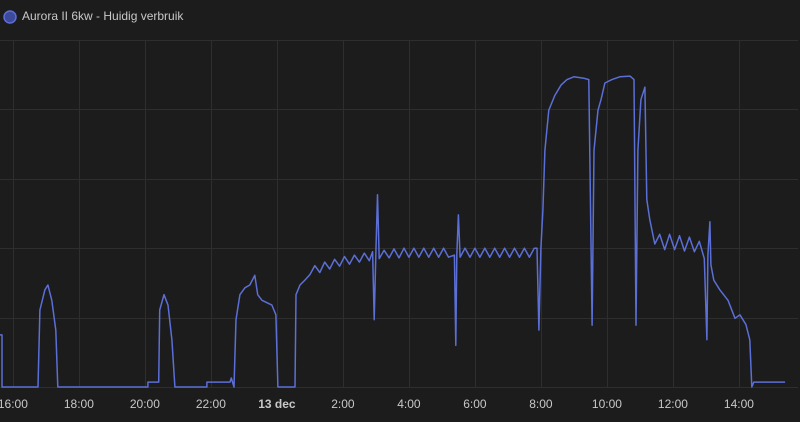 The width and height of the screenshot is (800, 422). I want to click on x-tick-label: 8:00, so click(541, 404).